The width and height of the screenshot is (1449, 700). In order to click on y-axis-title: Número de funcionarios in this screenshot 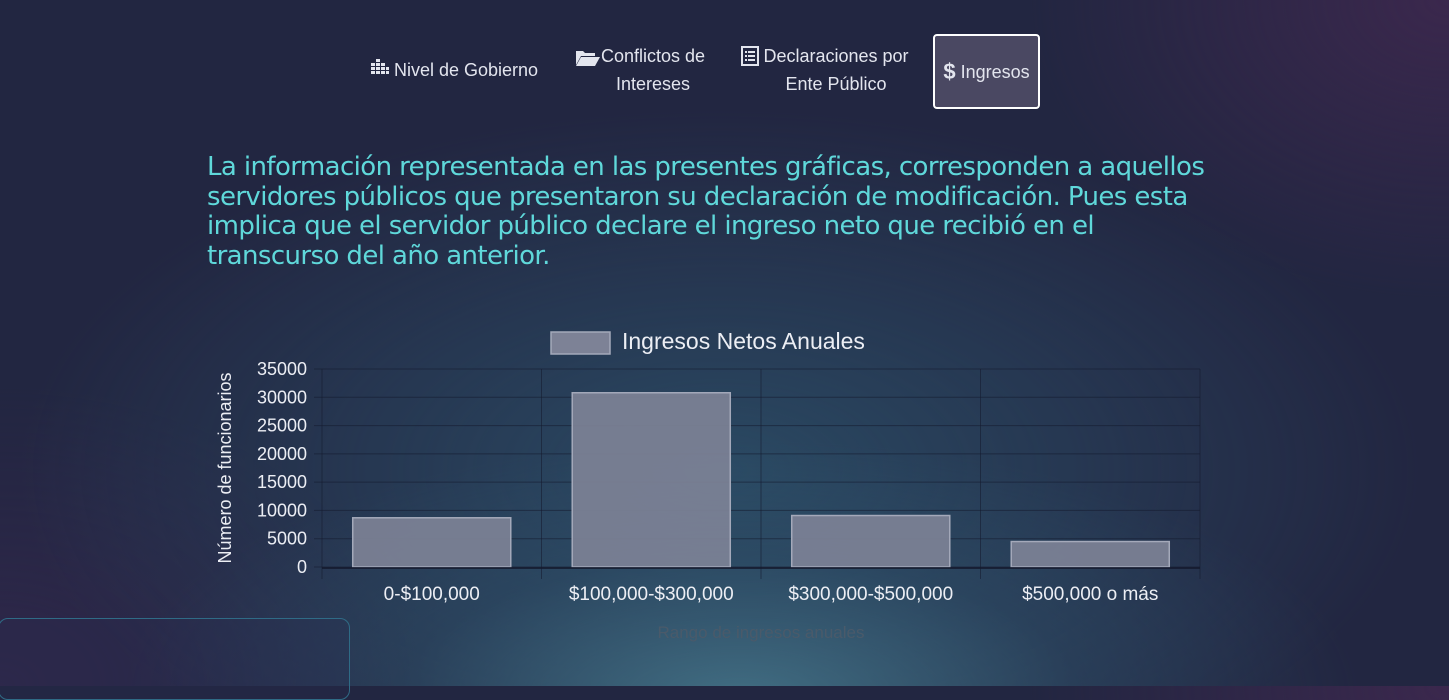, I will do `click(225, 467)`.